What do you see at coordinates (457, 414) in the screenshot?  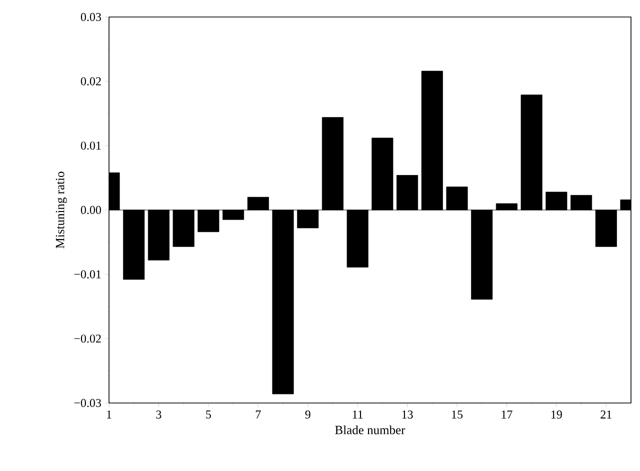 I see `x-tick-label: 15` at bounding box center [457, 414].